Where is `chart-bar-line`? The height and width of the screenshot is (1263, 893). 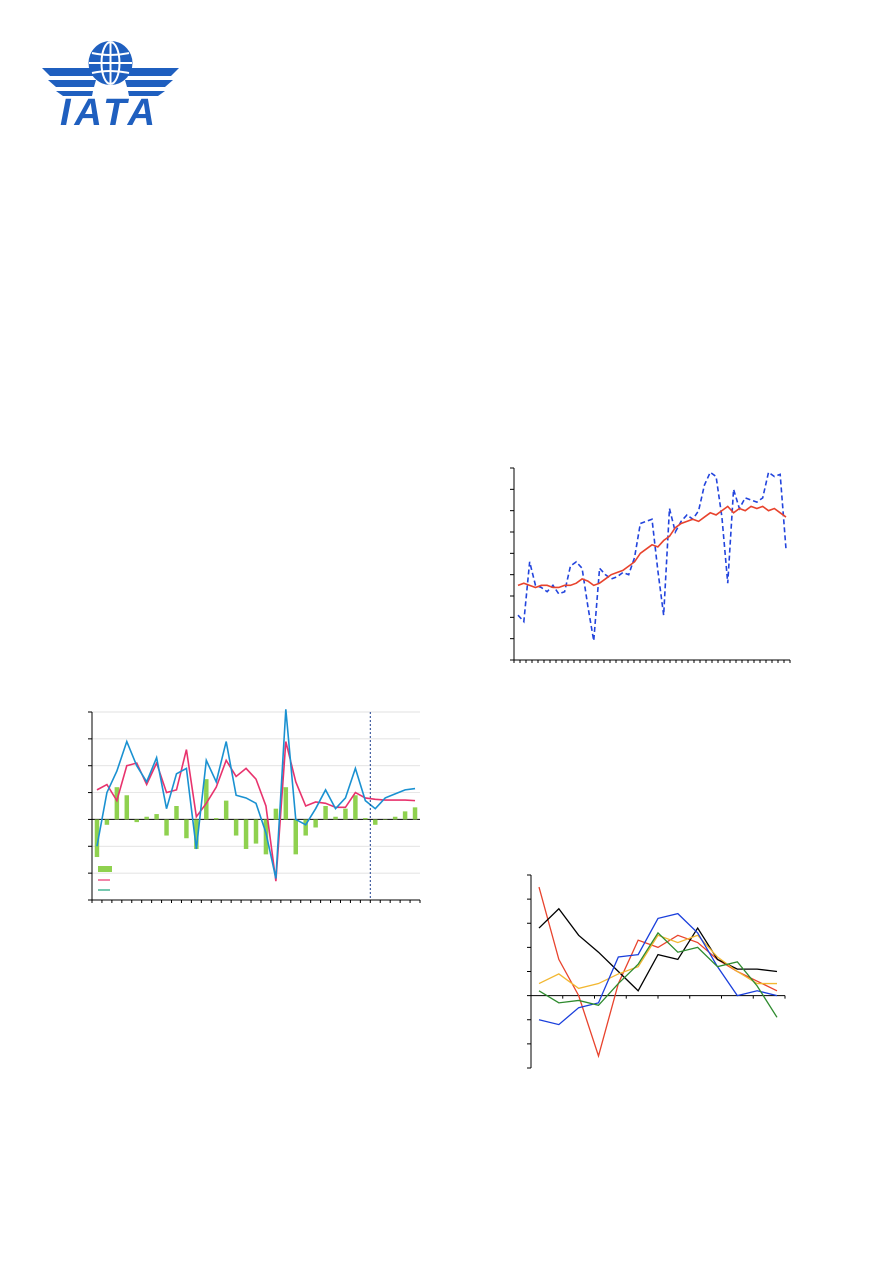 chart-bar-line is located at coordinates (254, 806).